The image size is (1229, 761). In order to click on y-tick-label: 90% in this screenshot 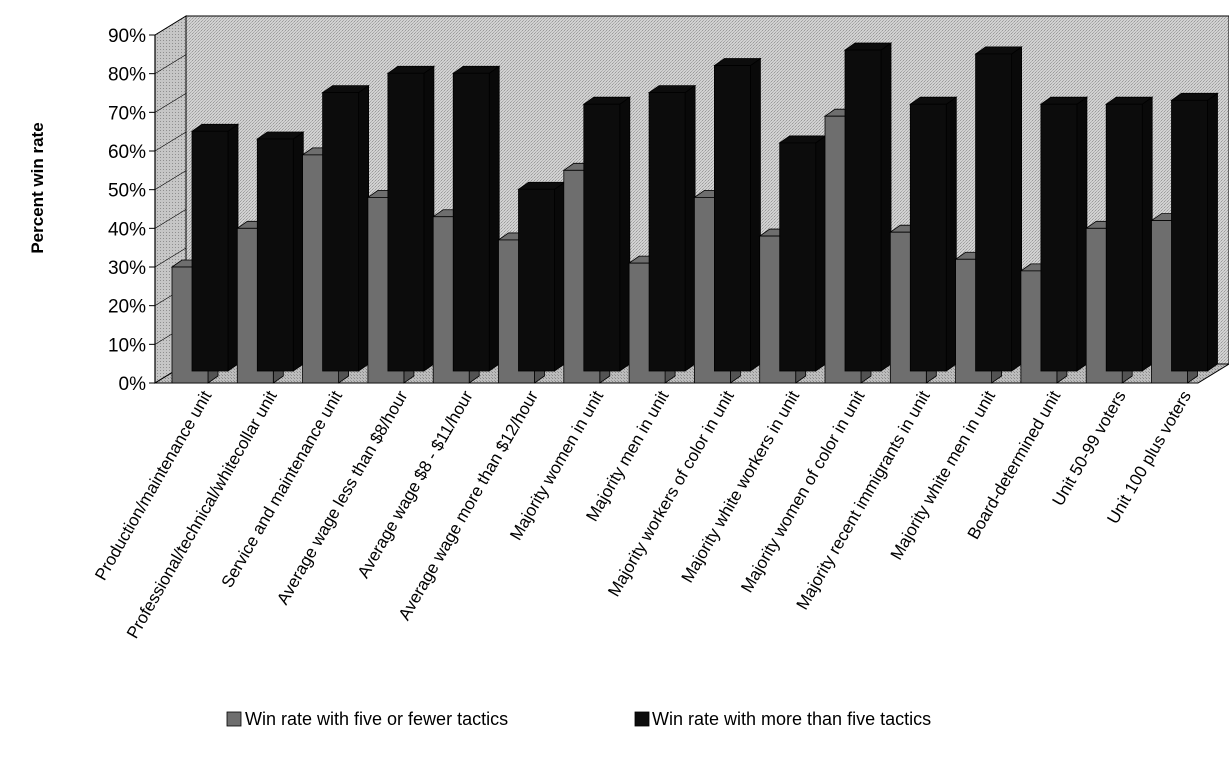, I will do `click(127, 36)`.